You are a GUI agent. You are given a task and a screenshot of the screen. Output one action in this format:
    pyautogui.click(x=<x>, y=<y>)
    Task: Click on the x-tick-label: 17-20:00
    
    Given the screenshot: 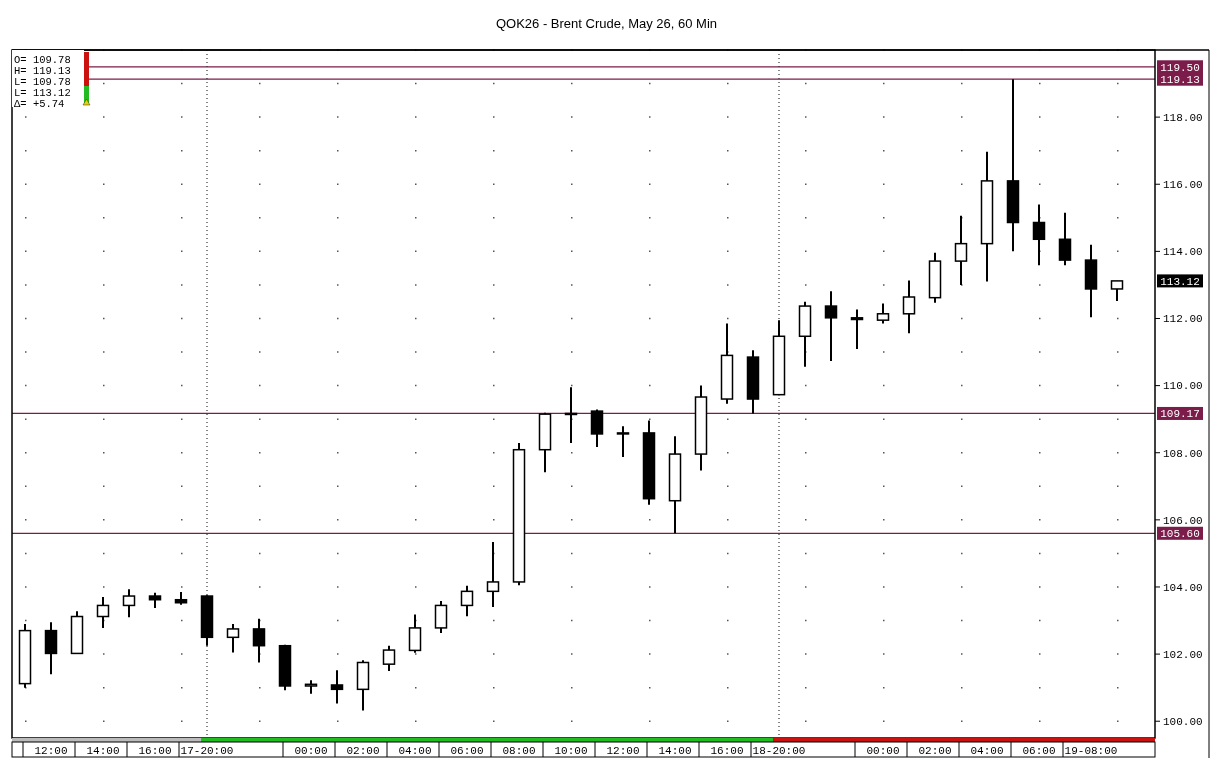 What is the action you would take?
    pyautogui.click(x=207, y=750)
    